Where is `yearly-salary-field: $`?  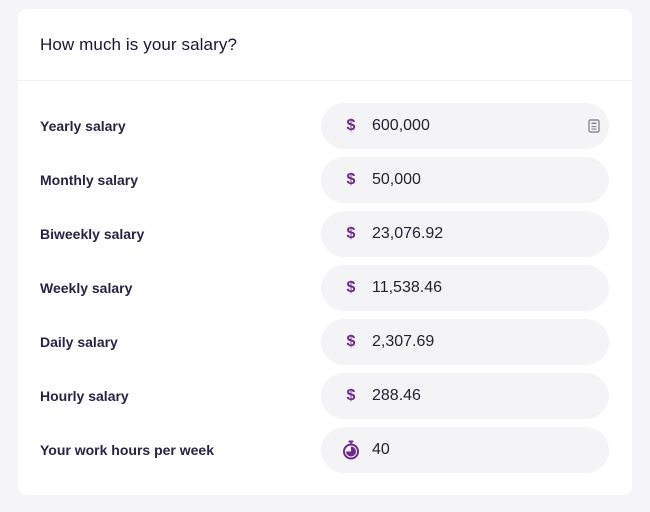 yearly-salary-field: $ is located at coordinates (465, 126).